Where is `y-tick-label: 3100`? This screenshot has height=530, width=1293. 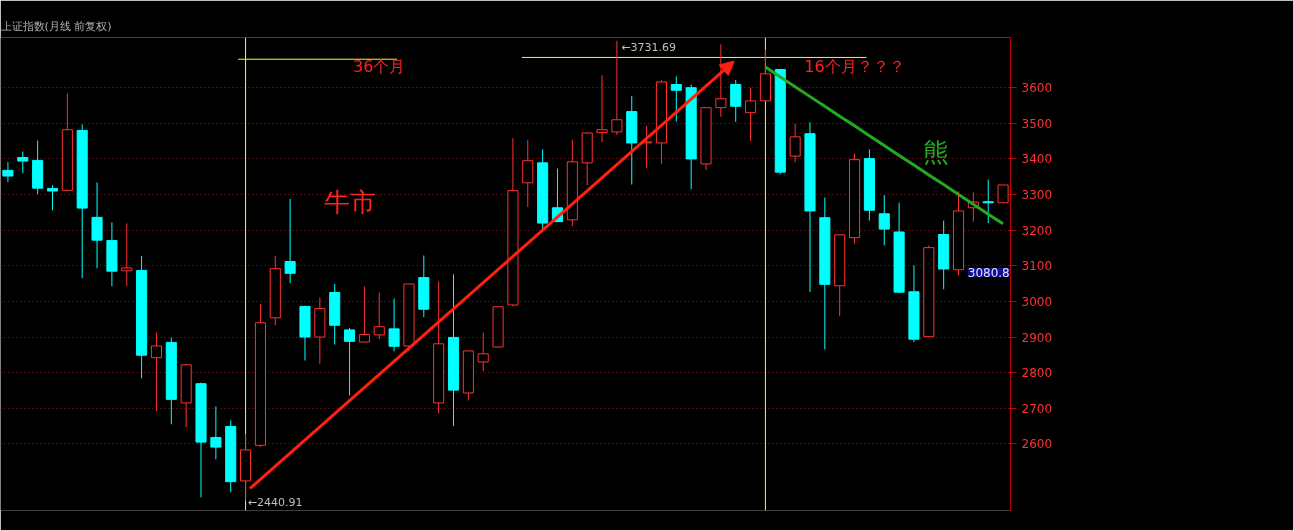 y-tick-label: 3100 is located at coordinates (1037, 266).